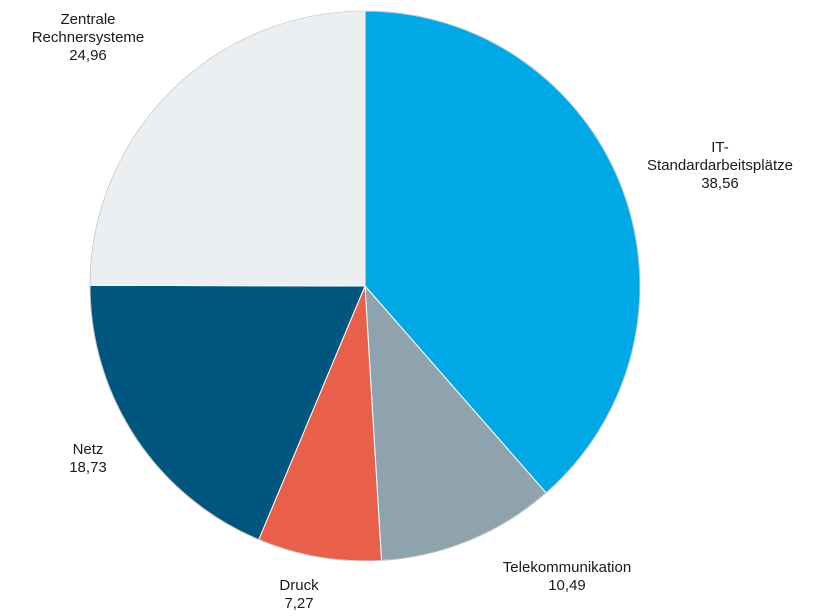 Image resolution: width=830 pixels, height=616 pixels. I want to click on slice-label-4-line-1: Rechnersysteme, so click(88, 37).